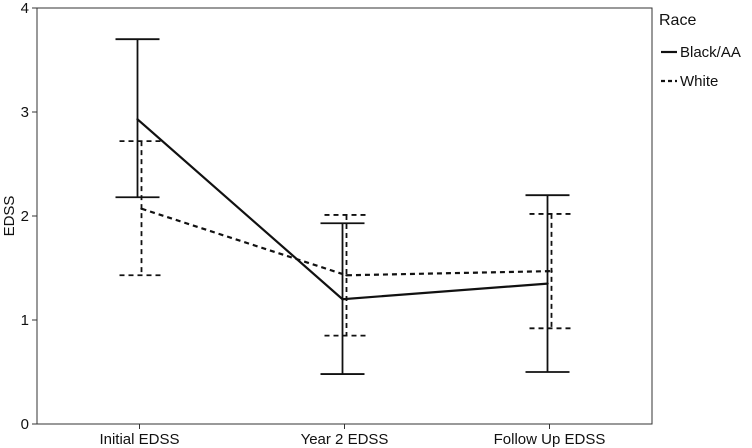  I want to click on y-axis-title: EDSS, so click(9, 216).